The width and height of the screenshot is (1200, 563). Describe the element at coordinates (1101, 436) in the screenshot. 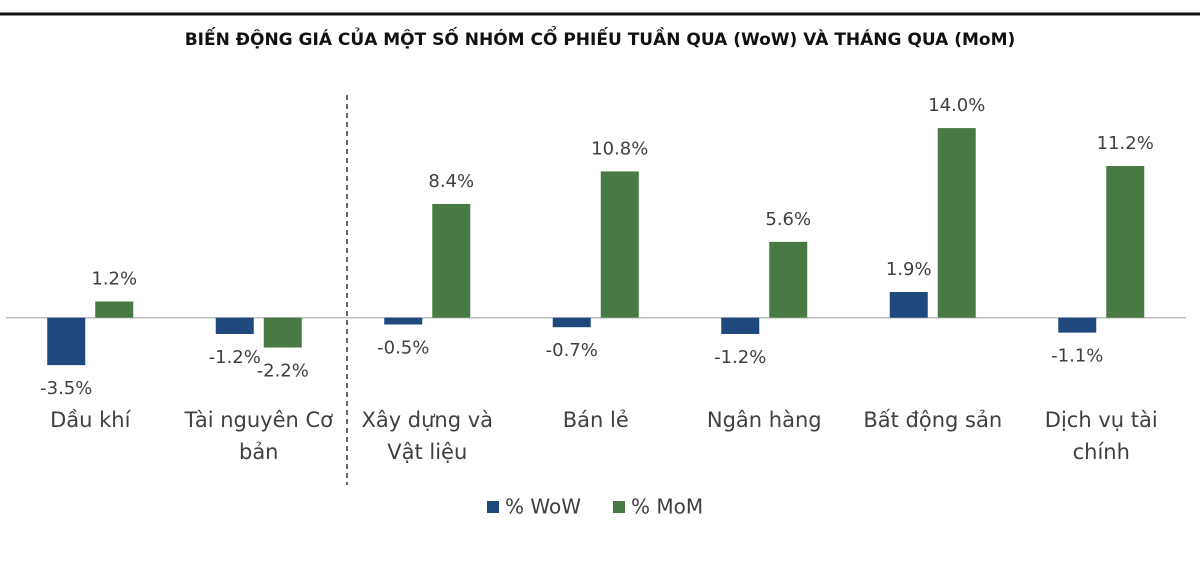

I see `x-tick-label: Dịch vụ tài chính` at that location.